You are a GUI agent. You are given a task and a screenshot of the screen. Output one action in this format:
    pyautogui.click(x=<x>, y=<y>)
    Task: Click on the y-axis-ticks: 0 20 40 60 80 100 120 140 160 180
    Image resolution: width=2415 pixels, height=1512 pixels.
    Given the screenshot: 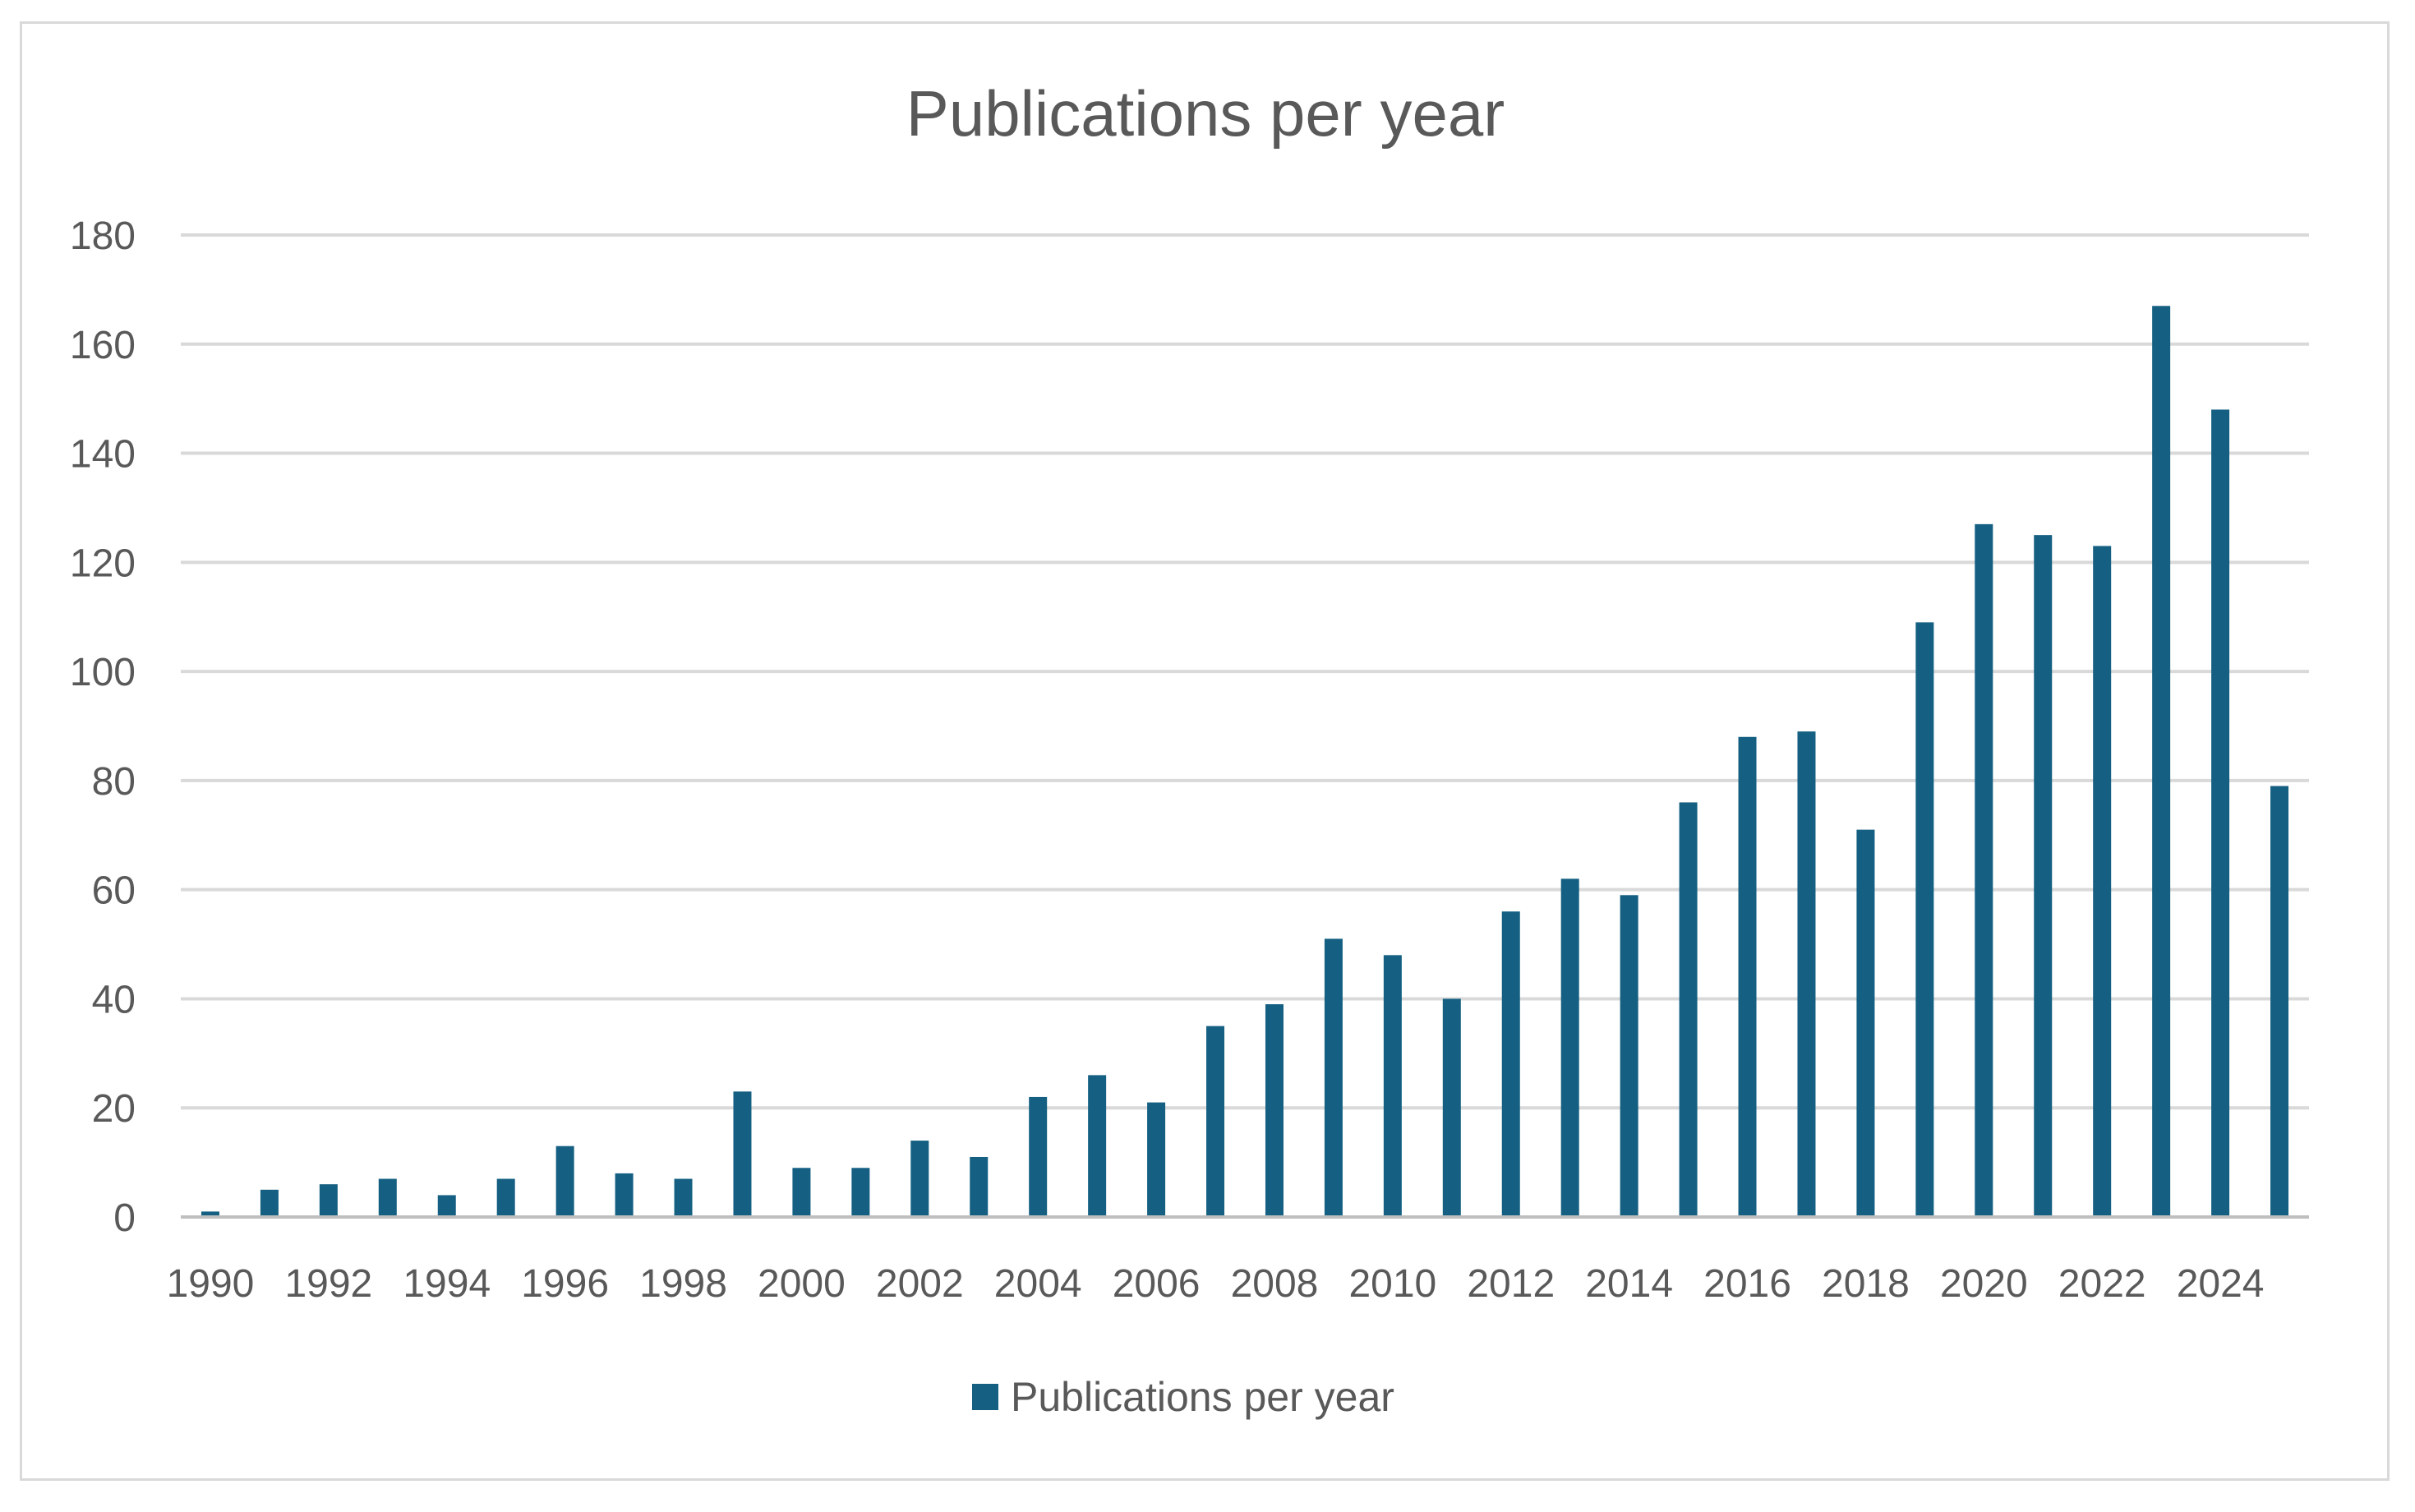 What is the action you would take?
    pyautogui.click(x=103, y=727)
    